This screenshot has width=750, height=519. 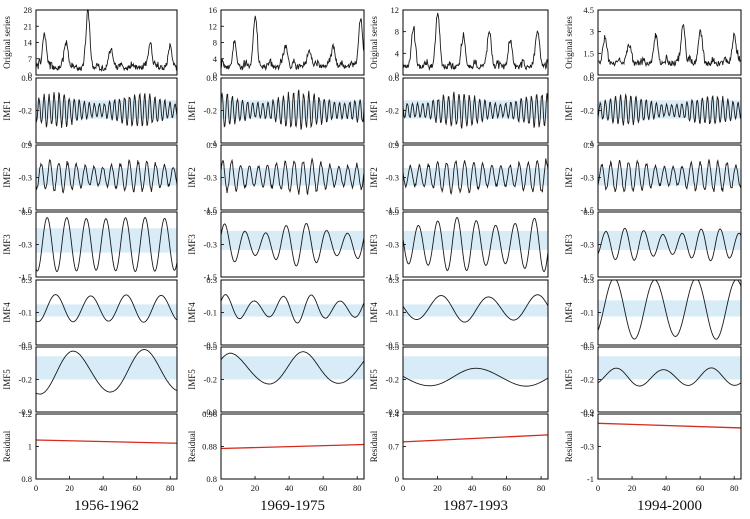 What do you see at coordinates (276, 379) in the screenshot?
I see `panel-imf5: 0.5 -0.2 -0.9 IMF5` at bounding box center [276, 379].